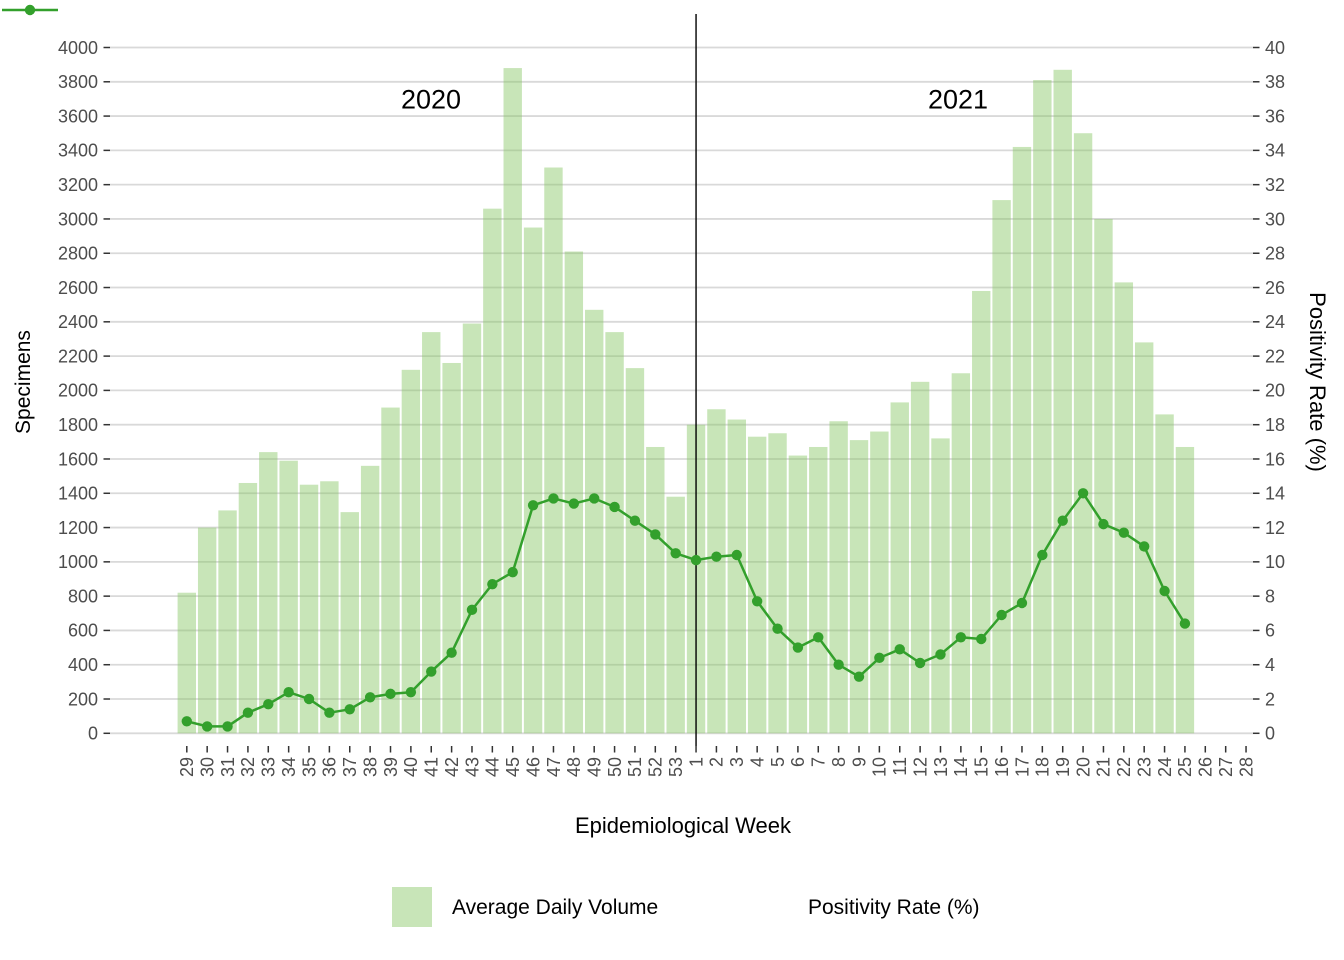 The height and width of the screenshot is (960, 1344). I want to click on x-tick-label-week-14: 14, so click(961, 767).